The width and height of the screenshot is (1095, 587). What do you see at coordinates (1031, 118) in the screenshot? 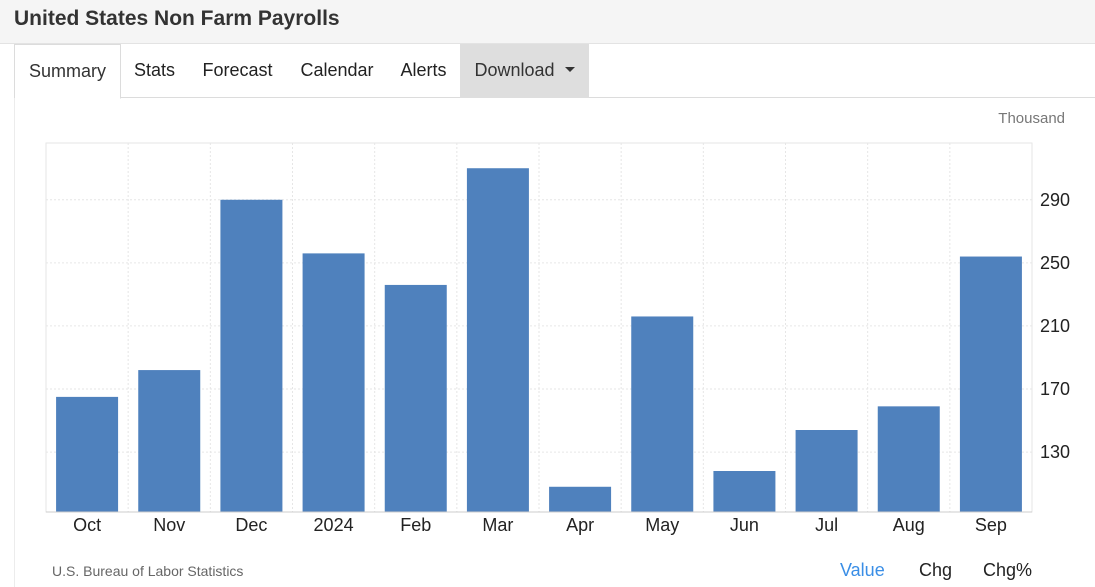
I see `unit-label: Thousand` at bounding box center [1031, 118].